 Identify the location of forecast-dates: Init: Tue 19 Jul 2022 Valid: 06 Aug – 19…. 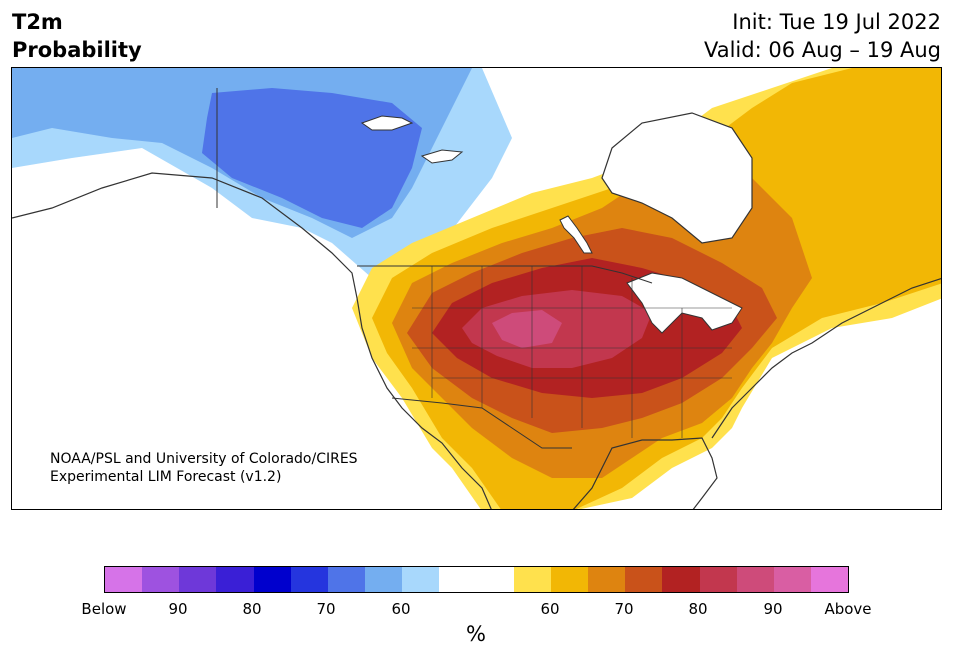
(822, 36).